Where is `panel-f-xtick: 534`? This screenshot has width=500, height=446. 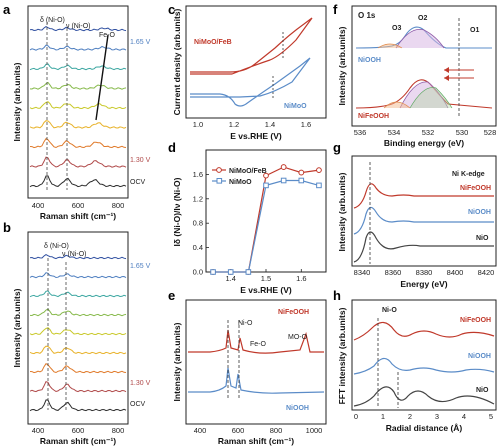
panel-f-xtick: 534 is located at coordinates (394, 132).